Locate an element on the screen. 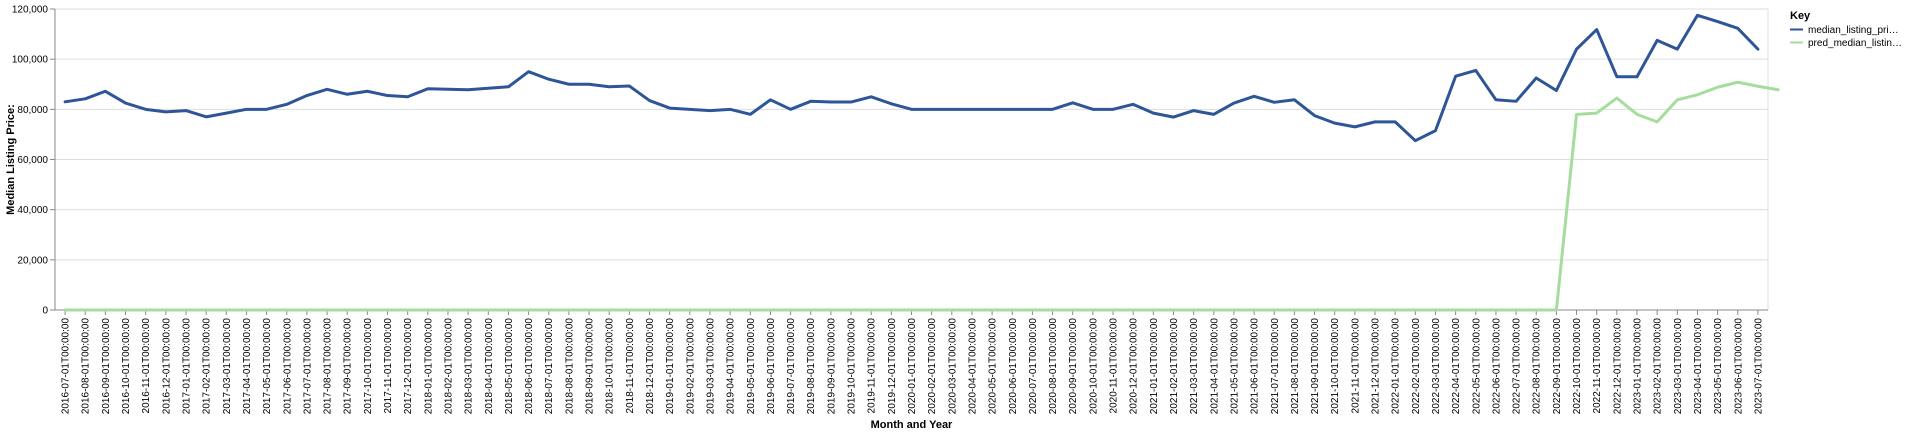 The width and height of the screenshot is (1920, 434). x-tick-label: 2019-12-01T00:00:00 is located at coordinates (892, 366).